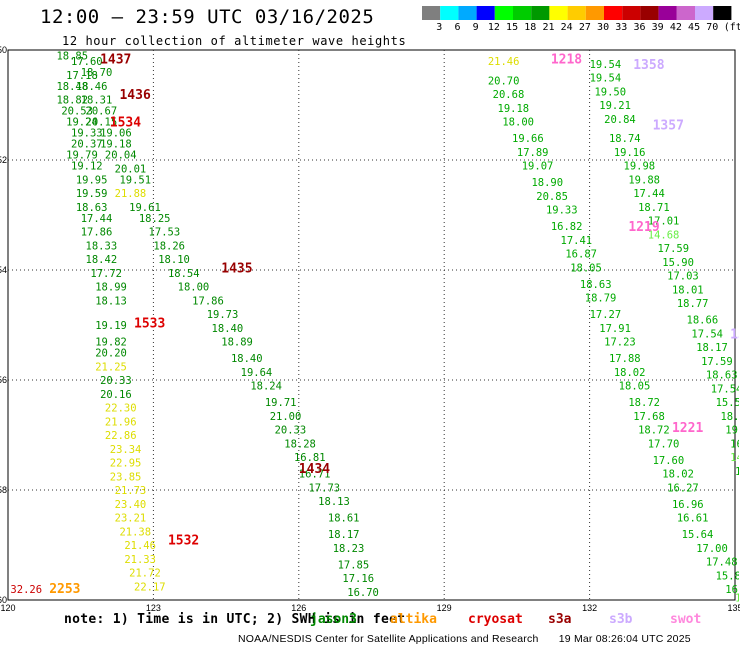 This screenshot has height=650, width=740. Describe the element at coordinates (183, 541) in the screenshot. I see `pass-time-label: 1532` at that location.